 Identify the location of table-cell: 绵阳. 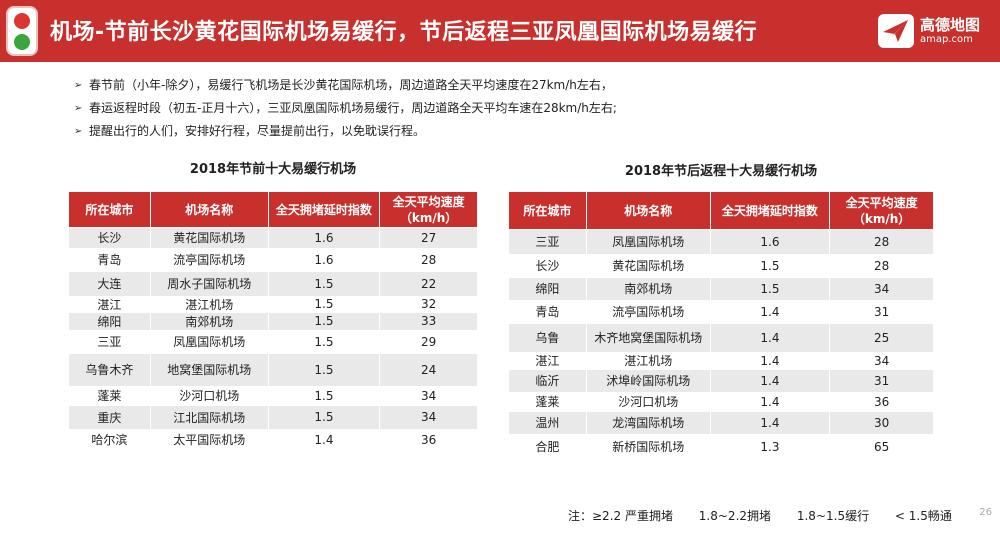
(547, 288).